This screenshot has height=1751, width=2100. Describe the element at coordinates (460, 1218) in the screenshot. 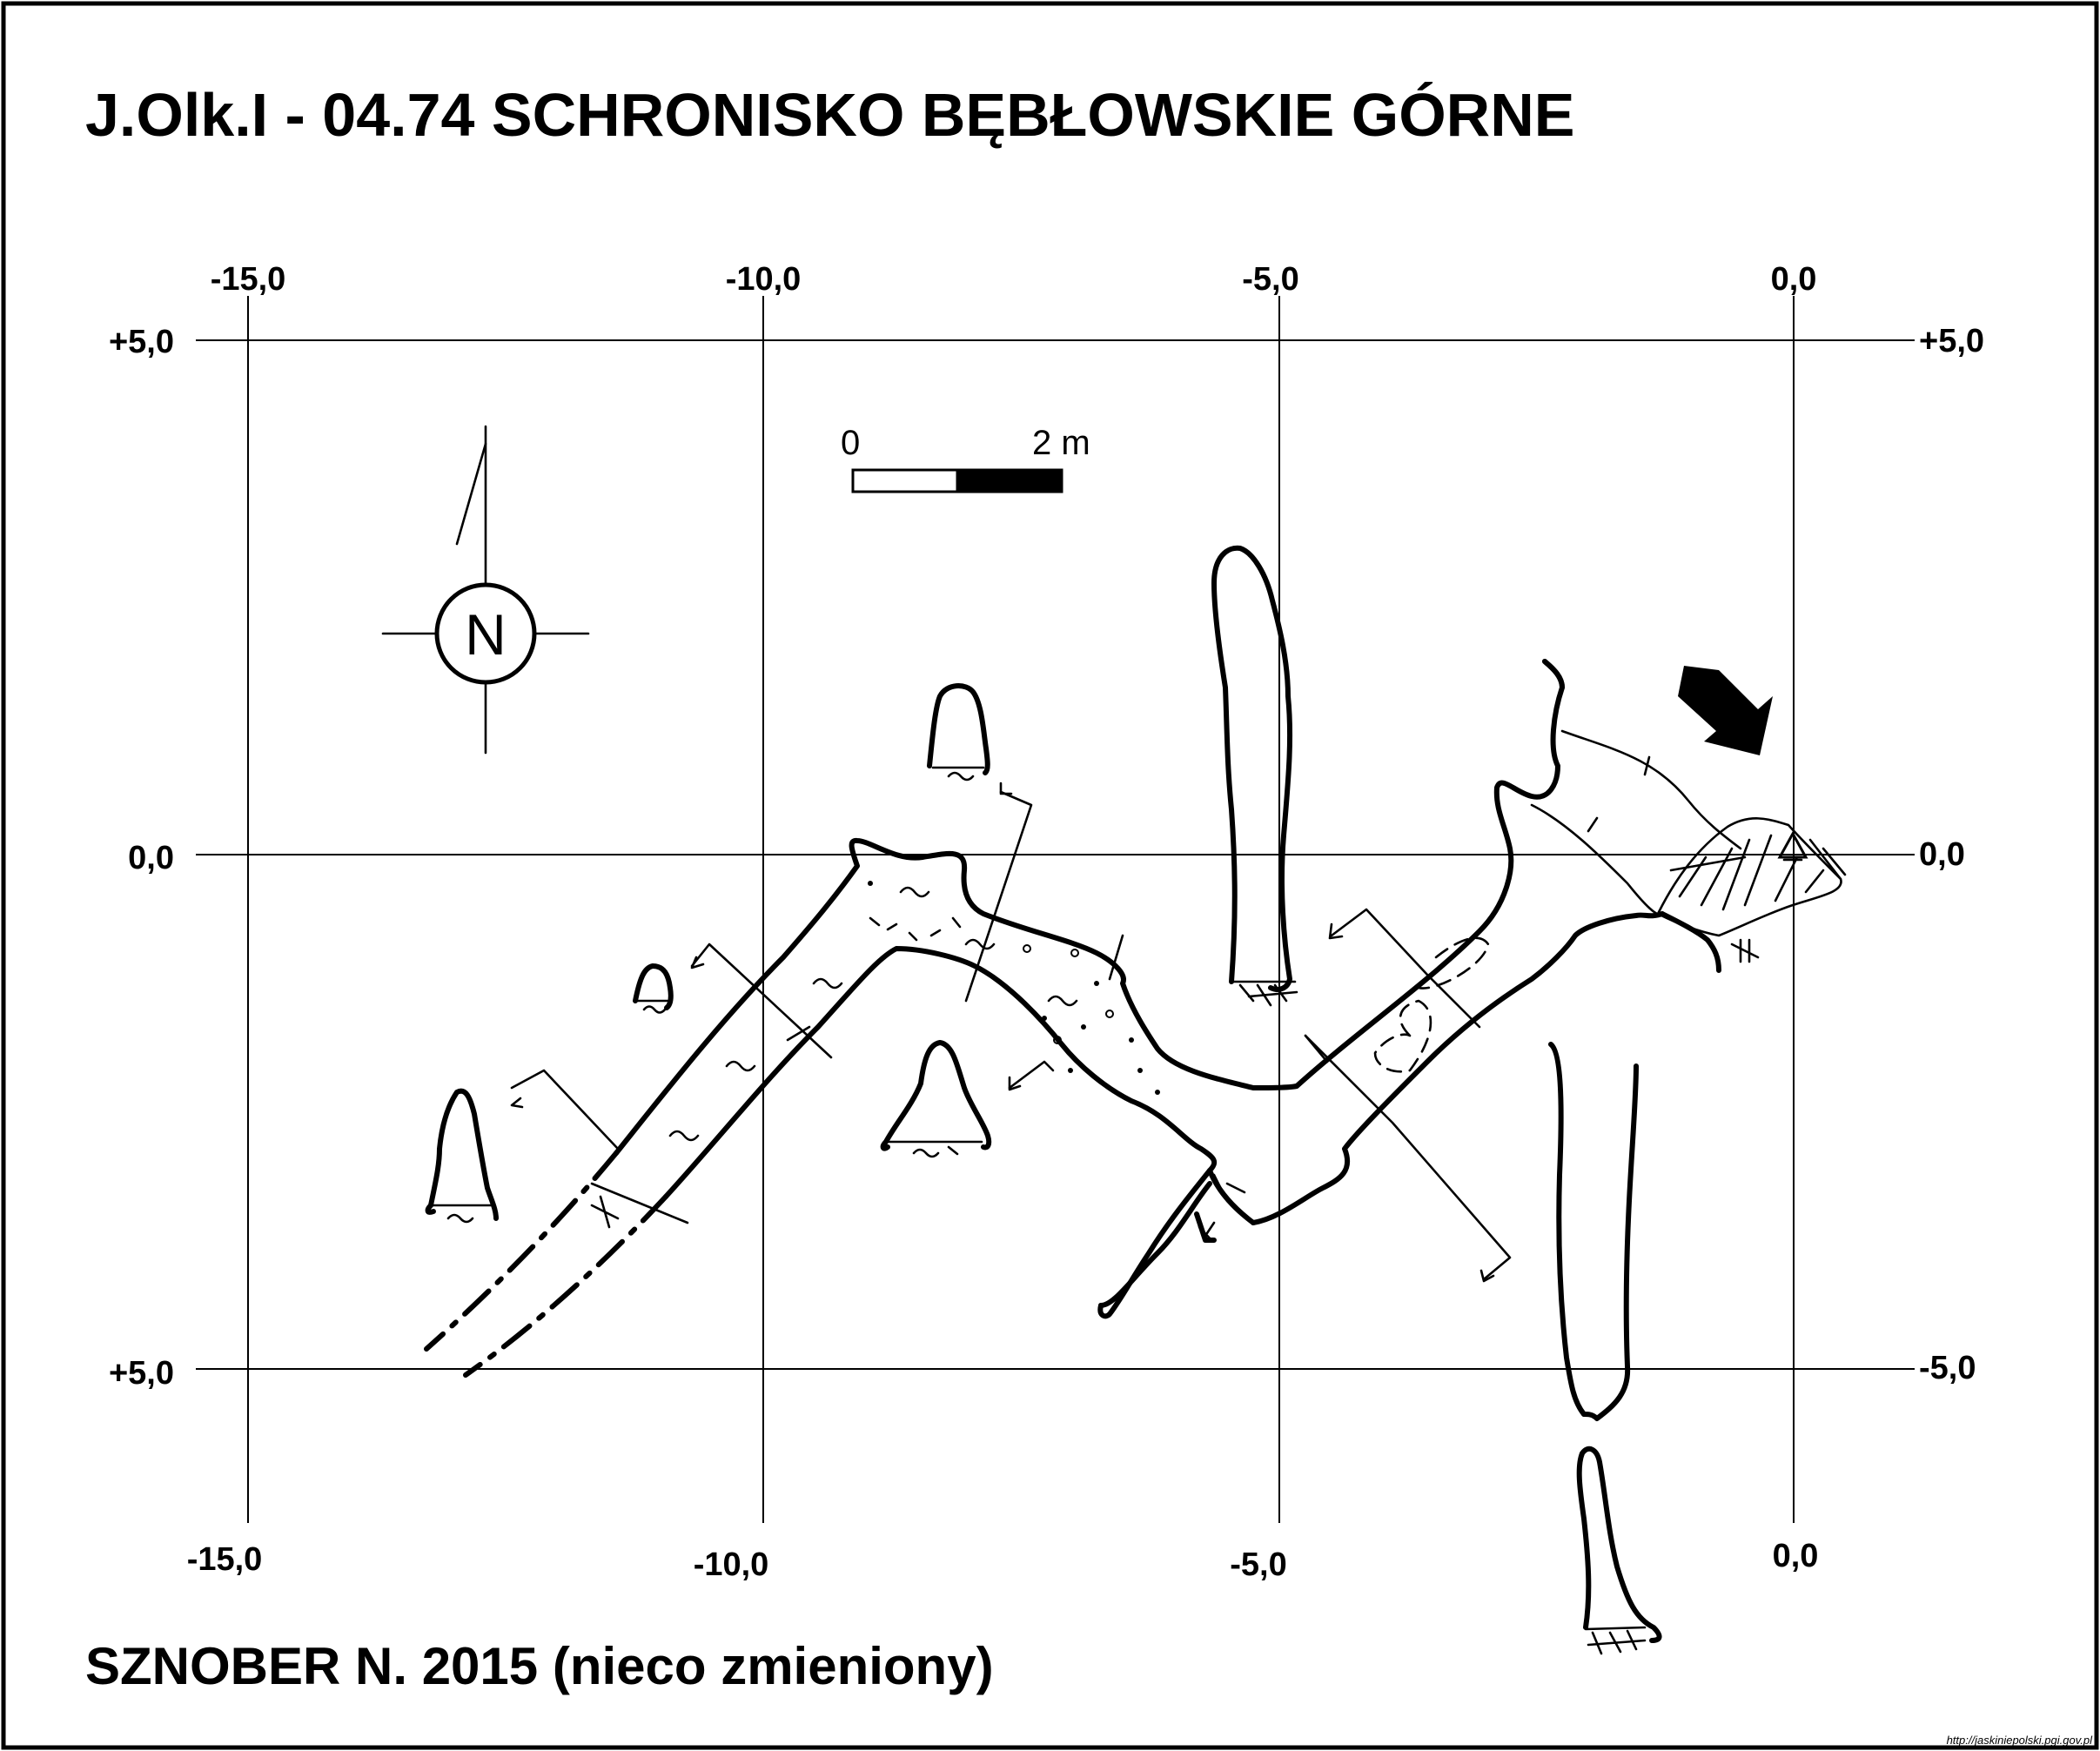

I see `profile-d-sediment` at that location.